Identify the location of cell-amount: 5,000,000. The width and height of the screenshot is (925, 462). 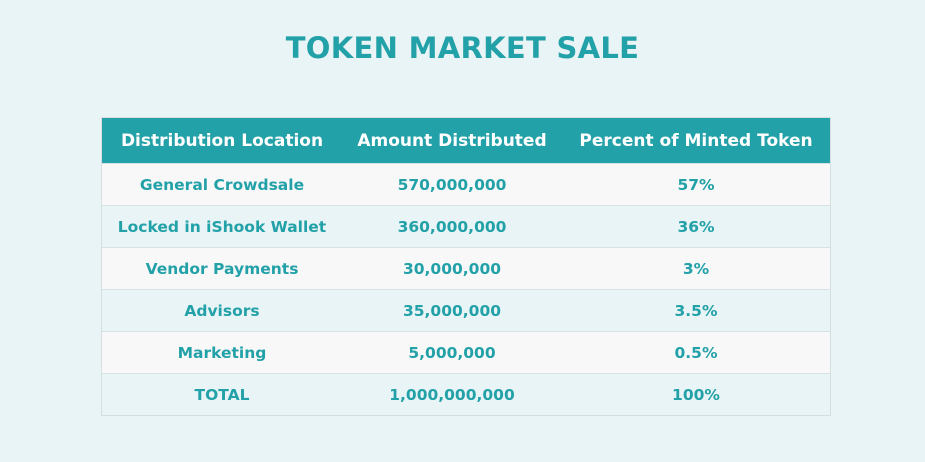
(452, 352).